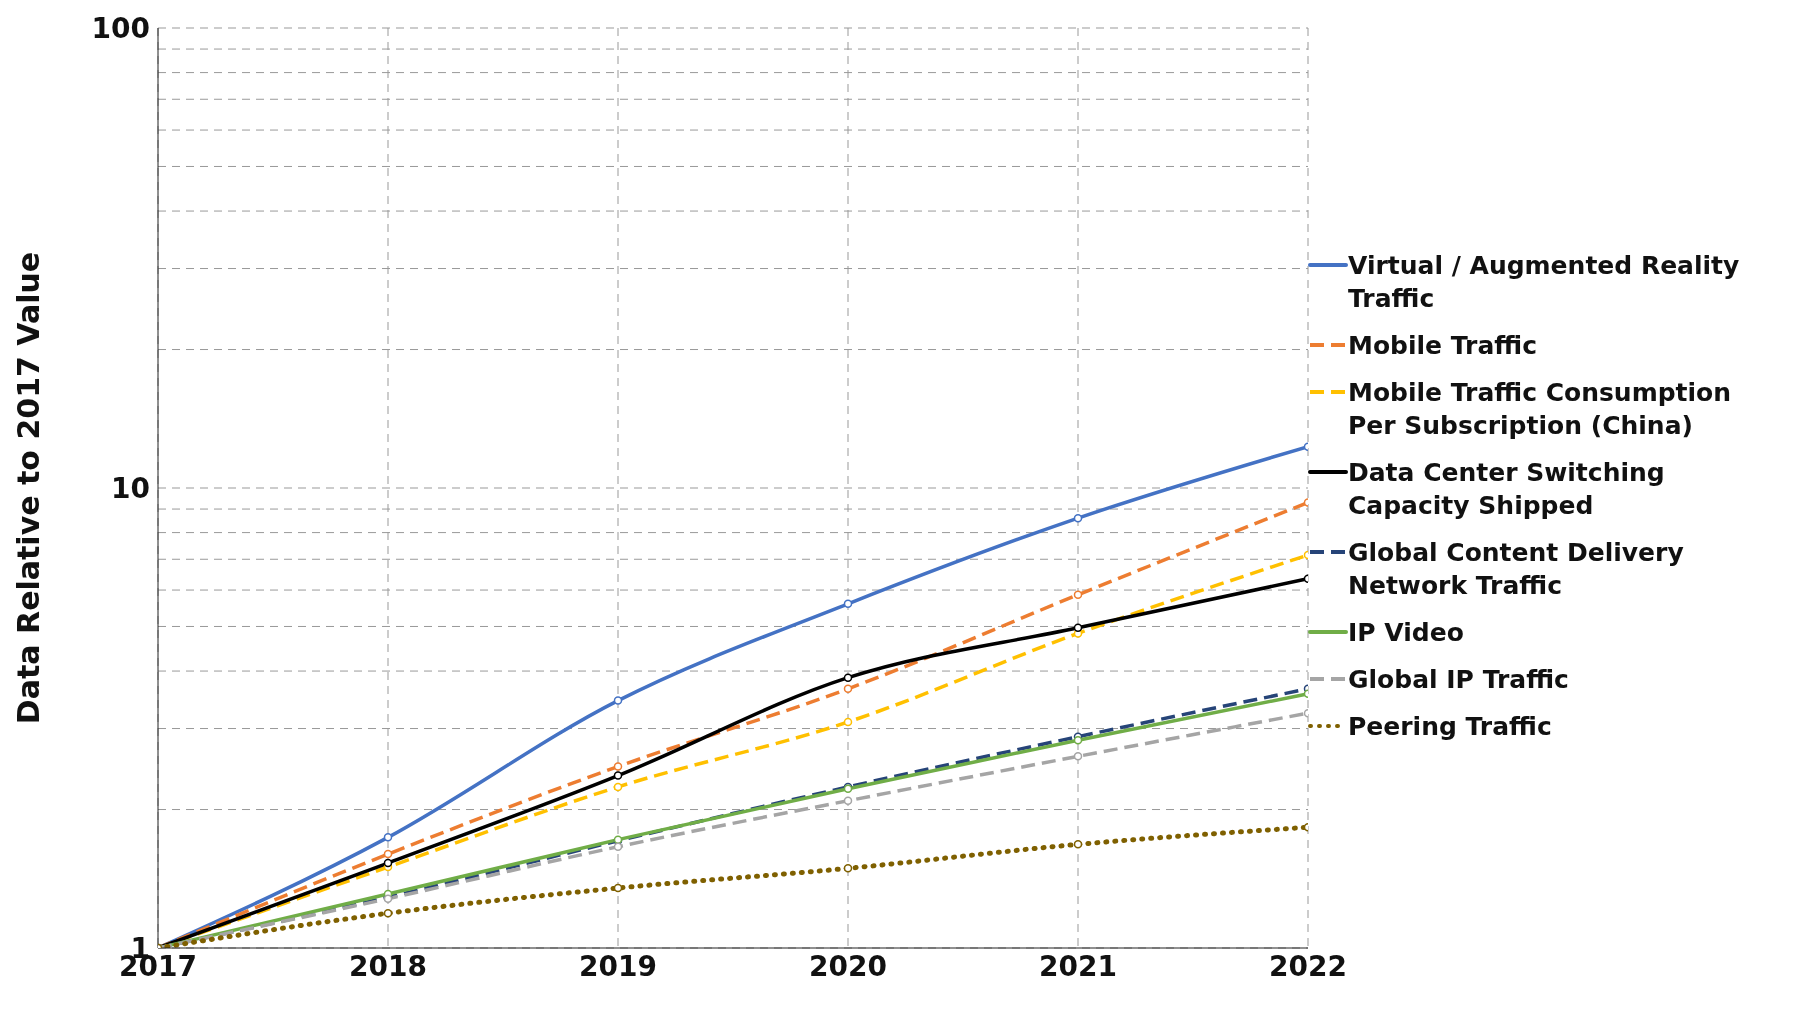  I want to click on x-tick-label: 2018, so click(388, 966).